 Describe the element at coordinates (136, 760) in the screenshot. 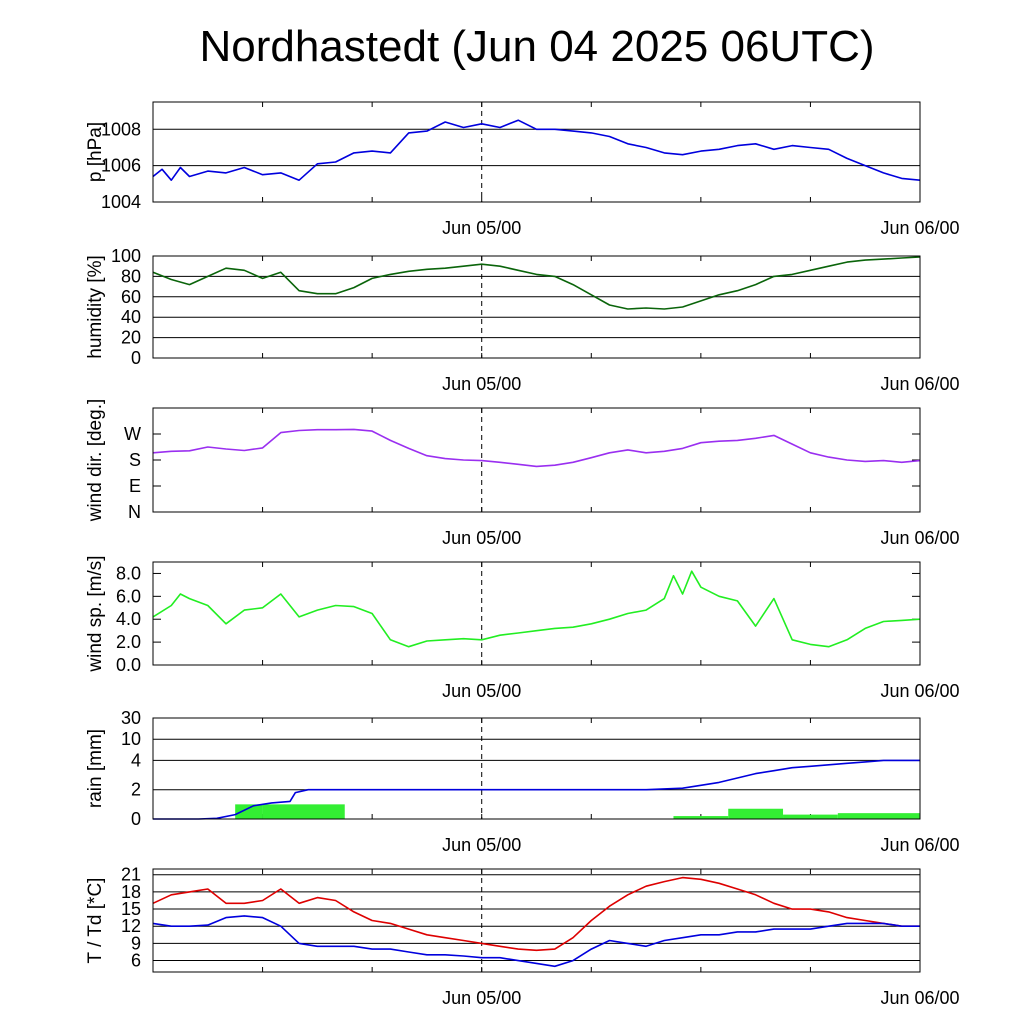

I see `y-tick-label: 4` at that location.